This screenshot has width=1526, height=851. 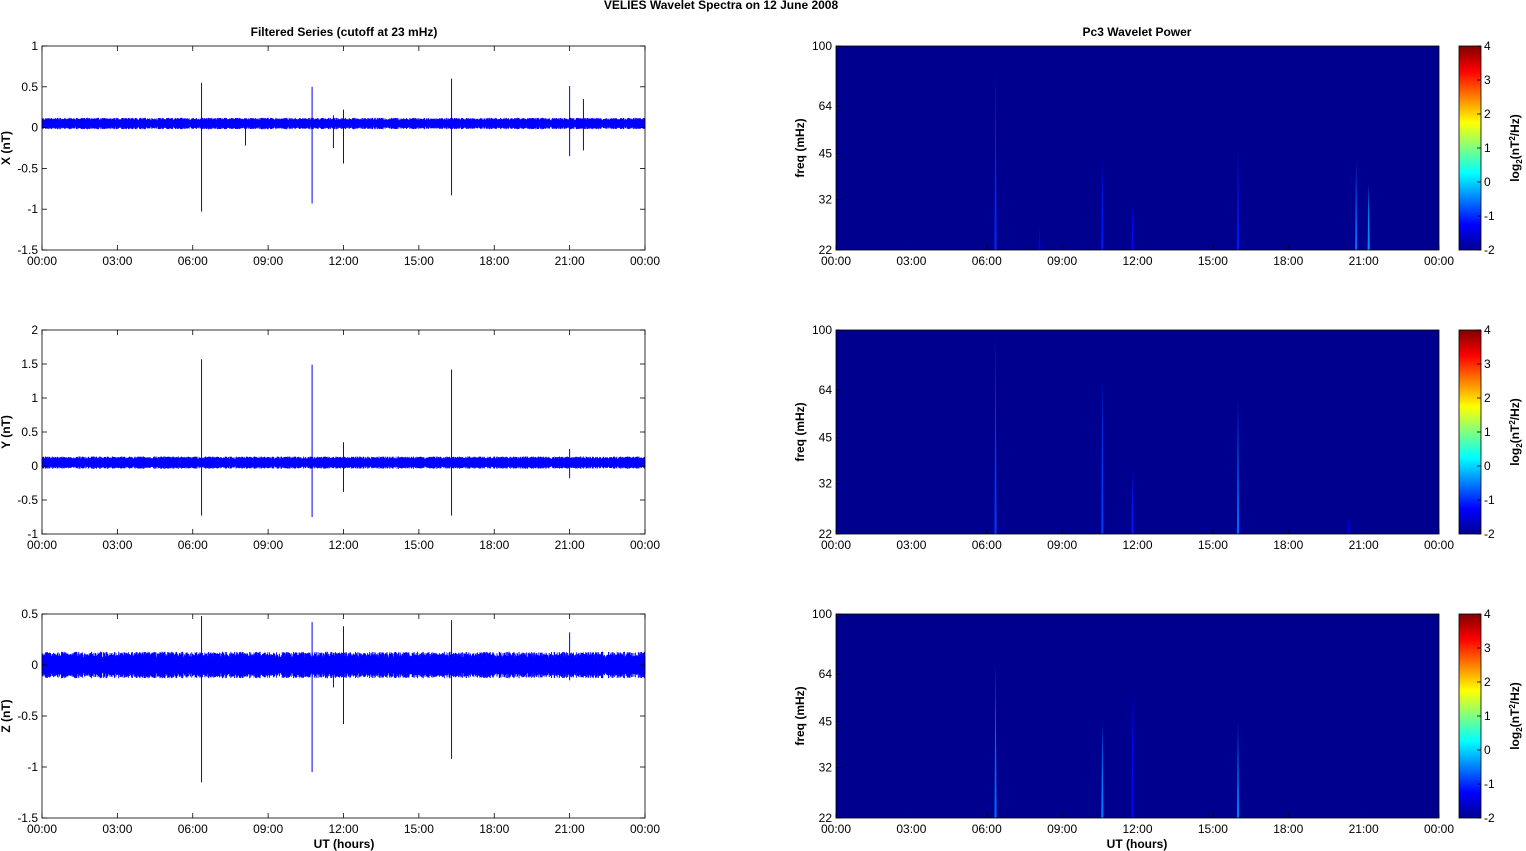 What do you see at coordinates (1515, 693) in the screenshot?
I see `colorbar-label-part: /Hz)` at bounding box center [1515, 693].